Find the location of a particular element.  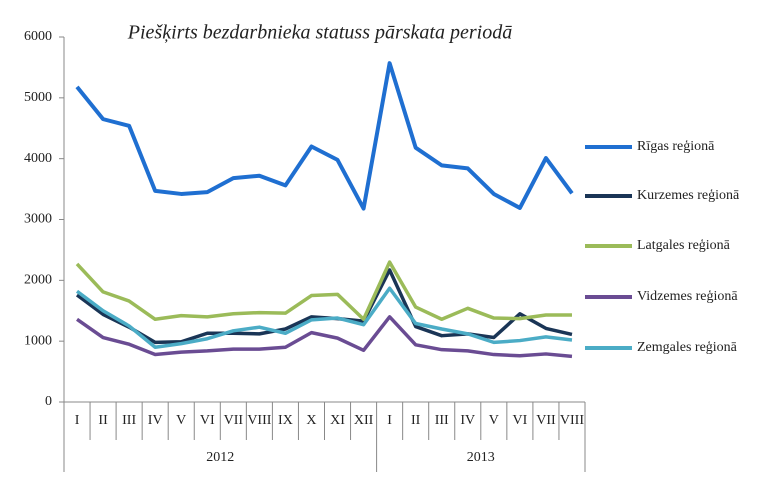

y-tick-label: 4000 is located at coordinates (38, 158).